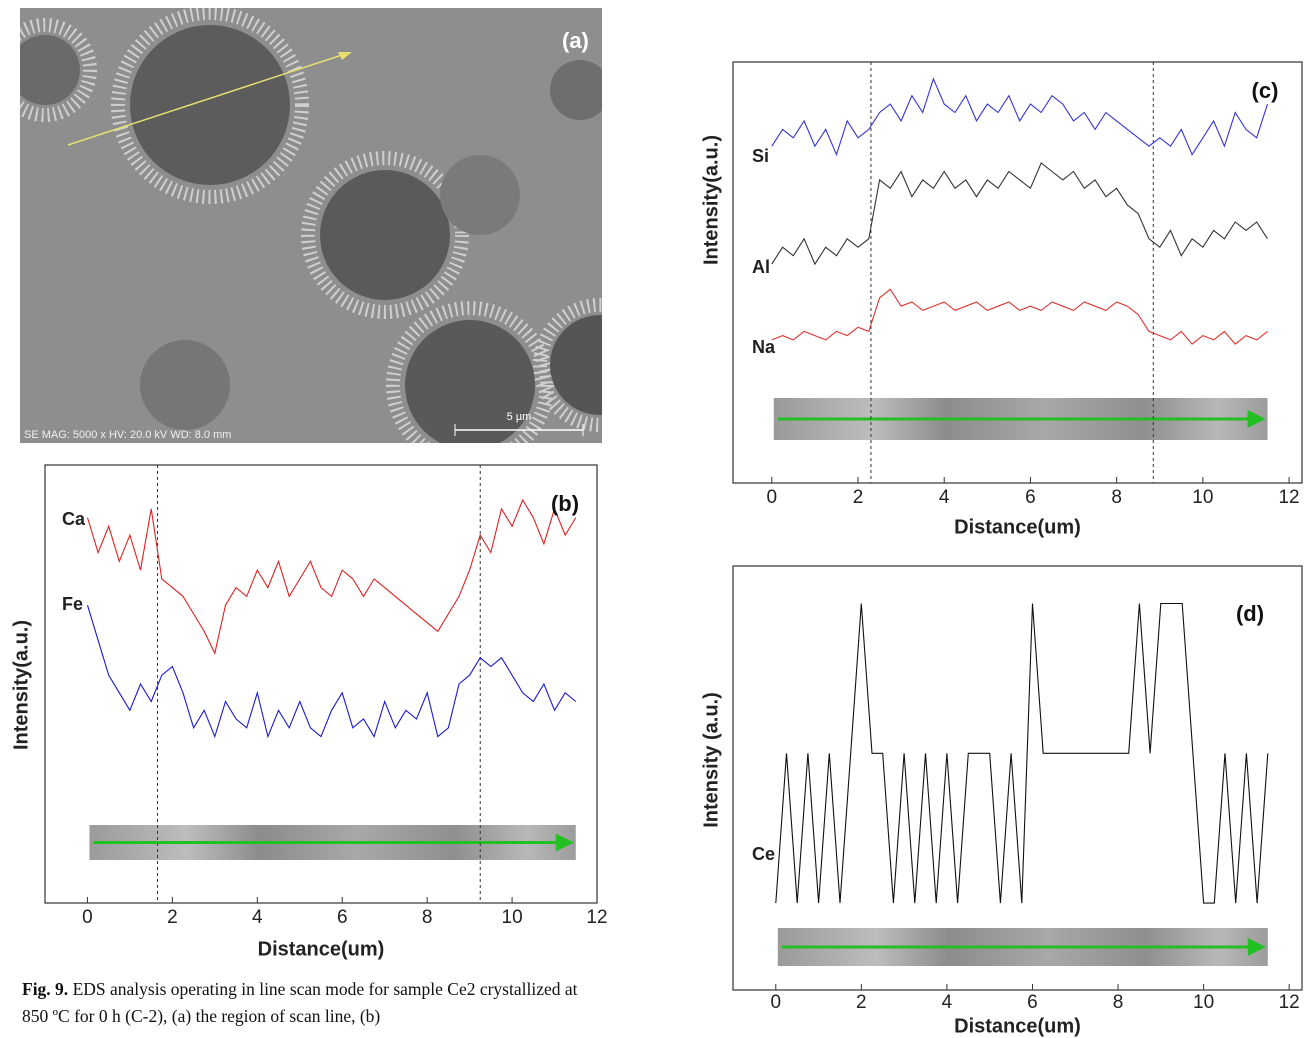  What do you see at coordinates (72, 604) in the screenshot?
I see `series-label: Fe` at bounding box center [72, 604].